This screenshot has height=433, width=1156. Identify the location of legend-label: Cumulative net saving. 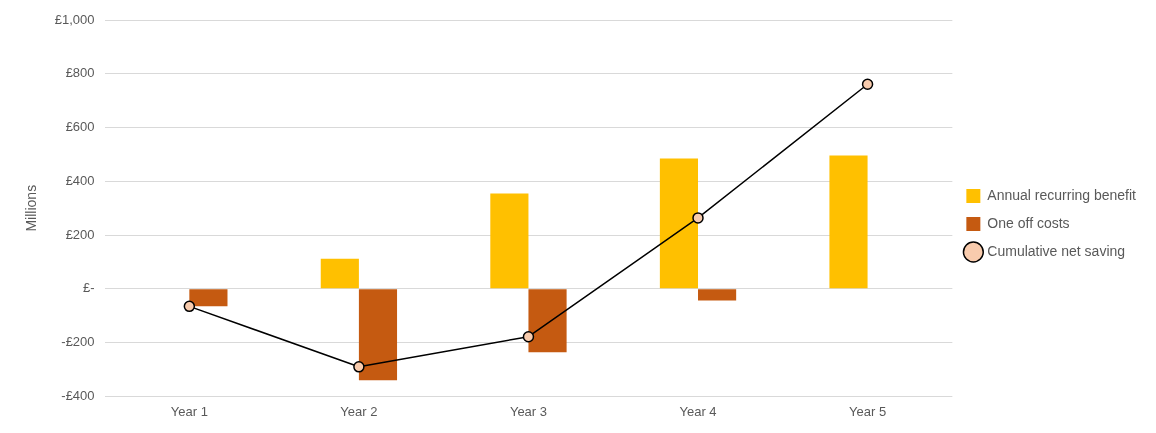
(1056, 250).